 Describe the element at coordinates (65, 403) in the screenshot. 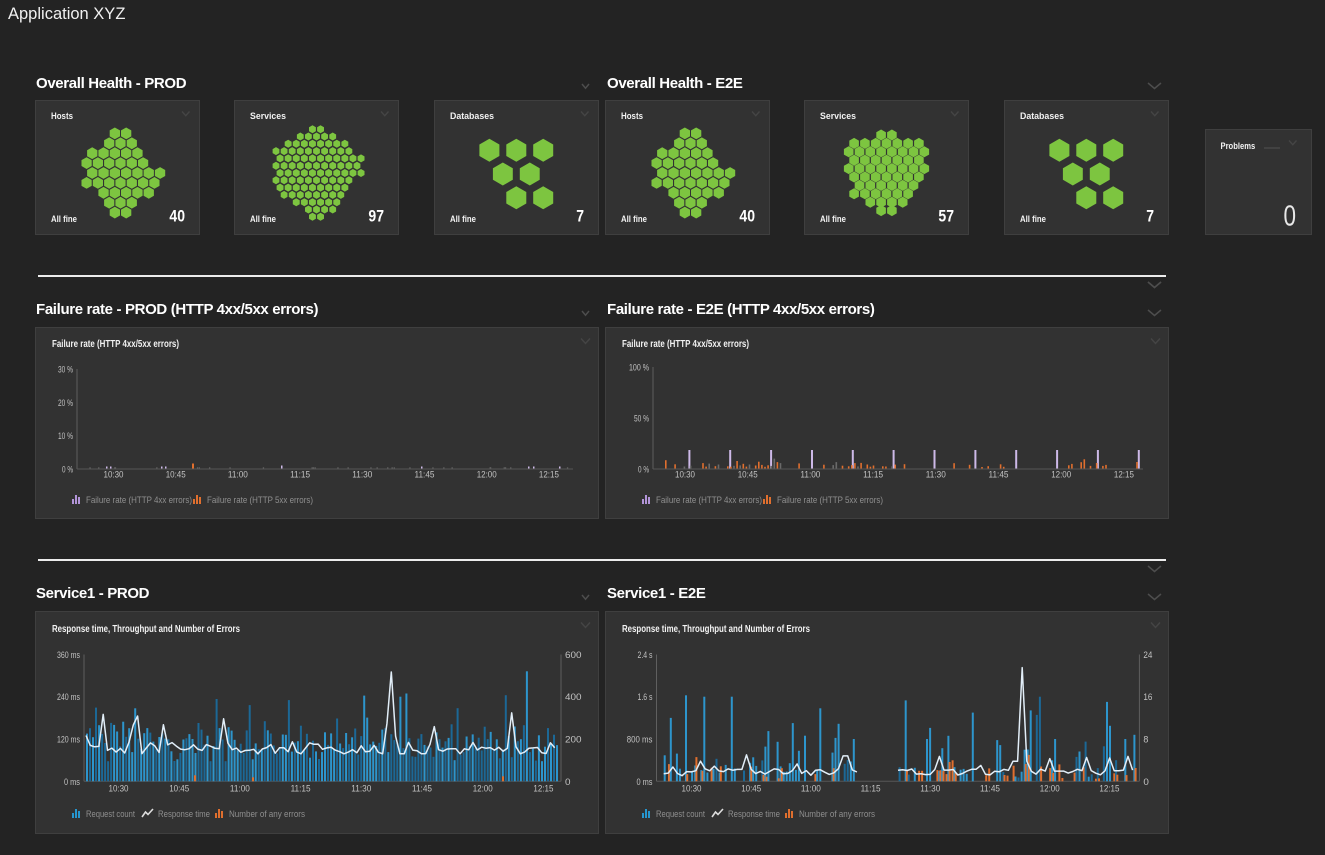

I see `svg-text: 20 %` at that location.